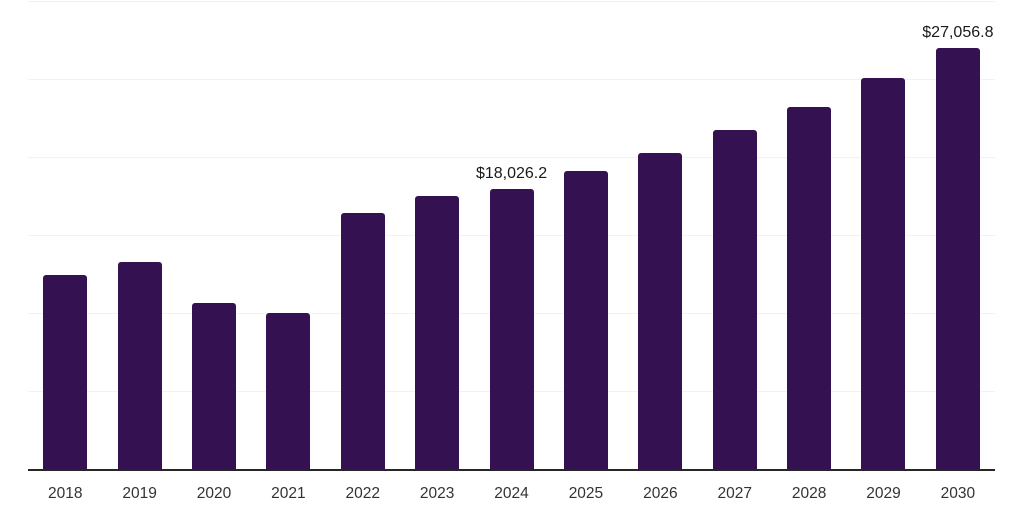 This screenshot has width=1024, height=512. I want to click on x-axis-line, so click(511, 470).